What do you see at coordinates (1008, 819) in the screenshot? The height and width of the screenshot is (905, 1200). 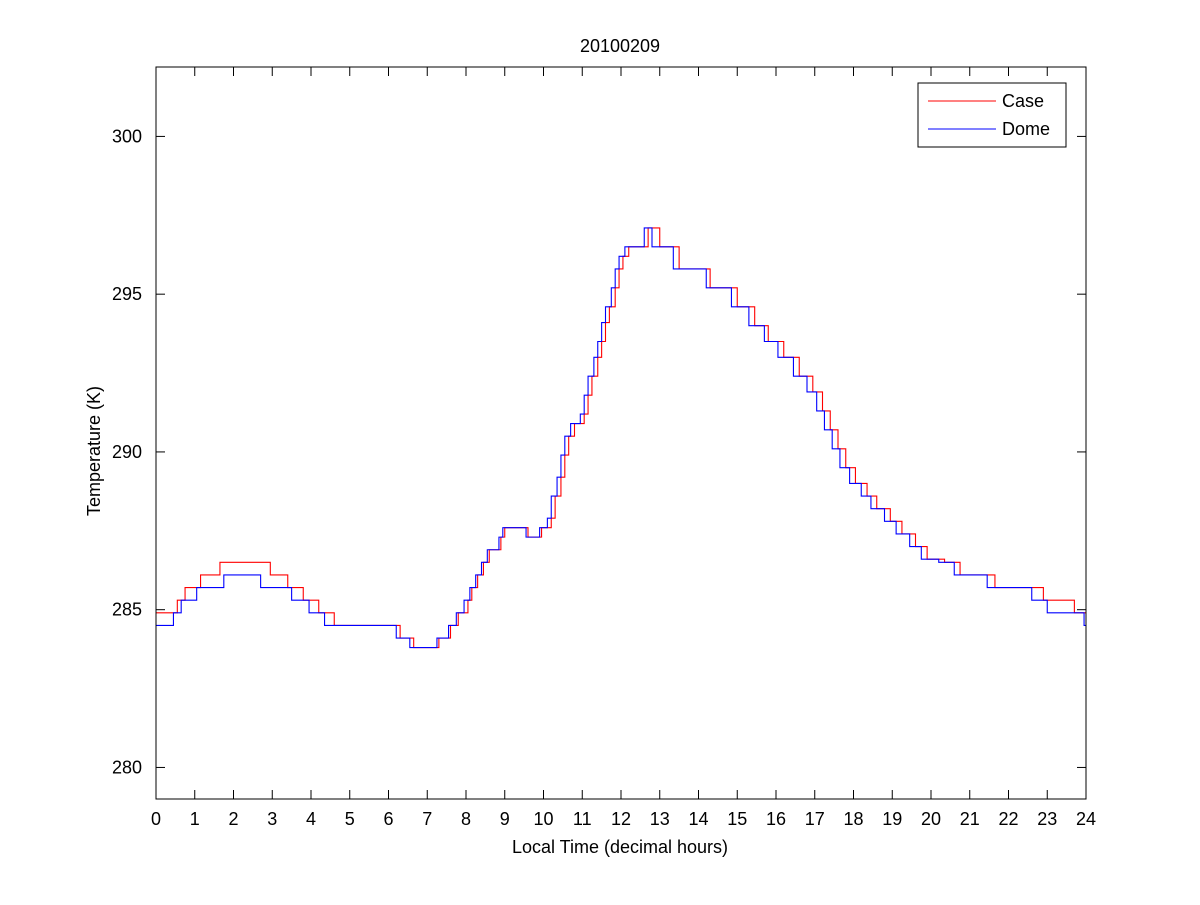 I see `x-tick-label: 22` at bounding box center [1008, 819].